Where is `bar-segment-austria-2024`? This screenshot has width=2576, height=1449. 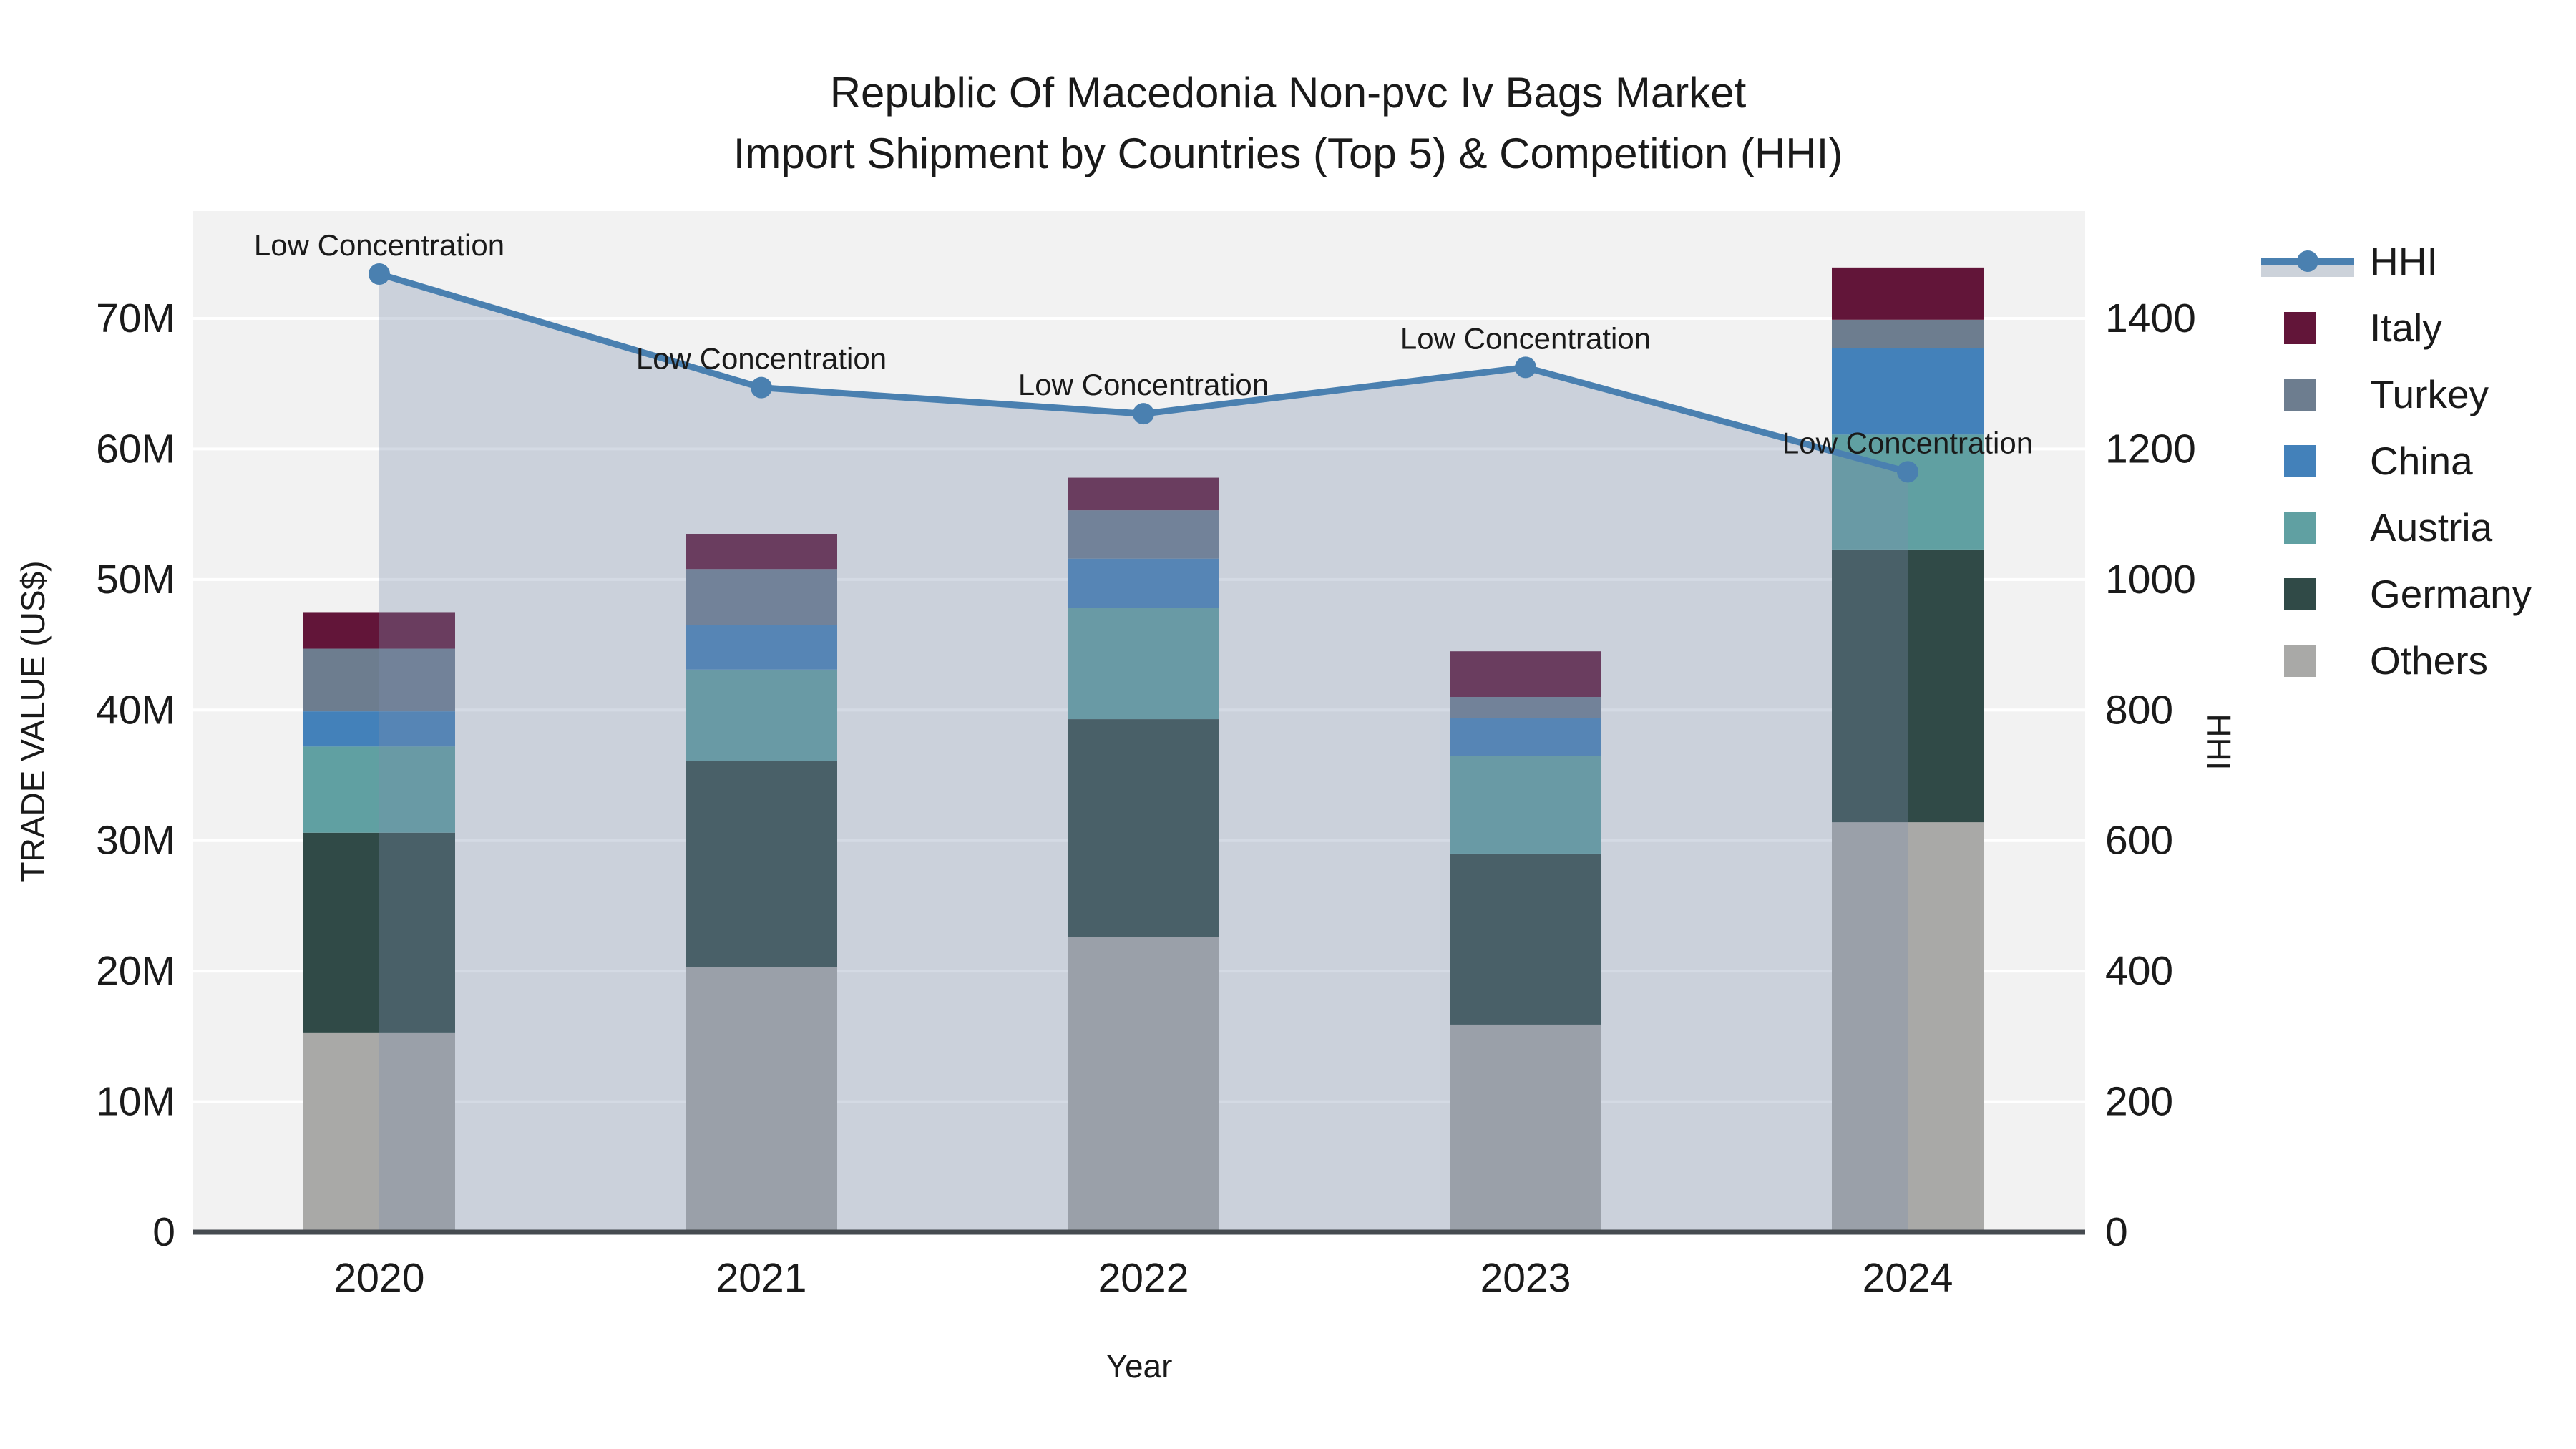
bar-segment-austria-2024 is located at coordinates (1908, 492).